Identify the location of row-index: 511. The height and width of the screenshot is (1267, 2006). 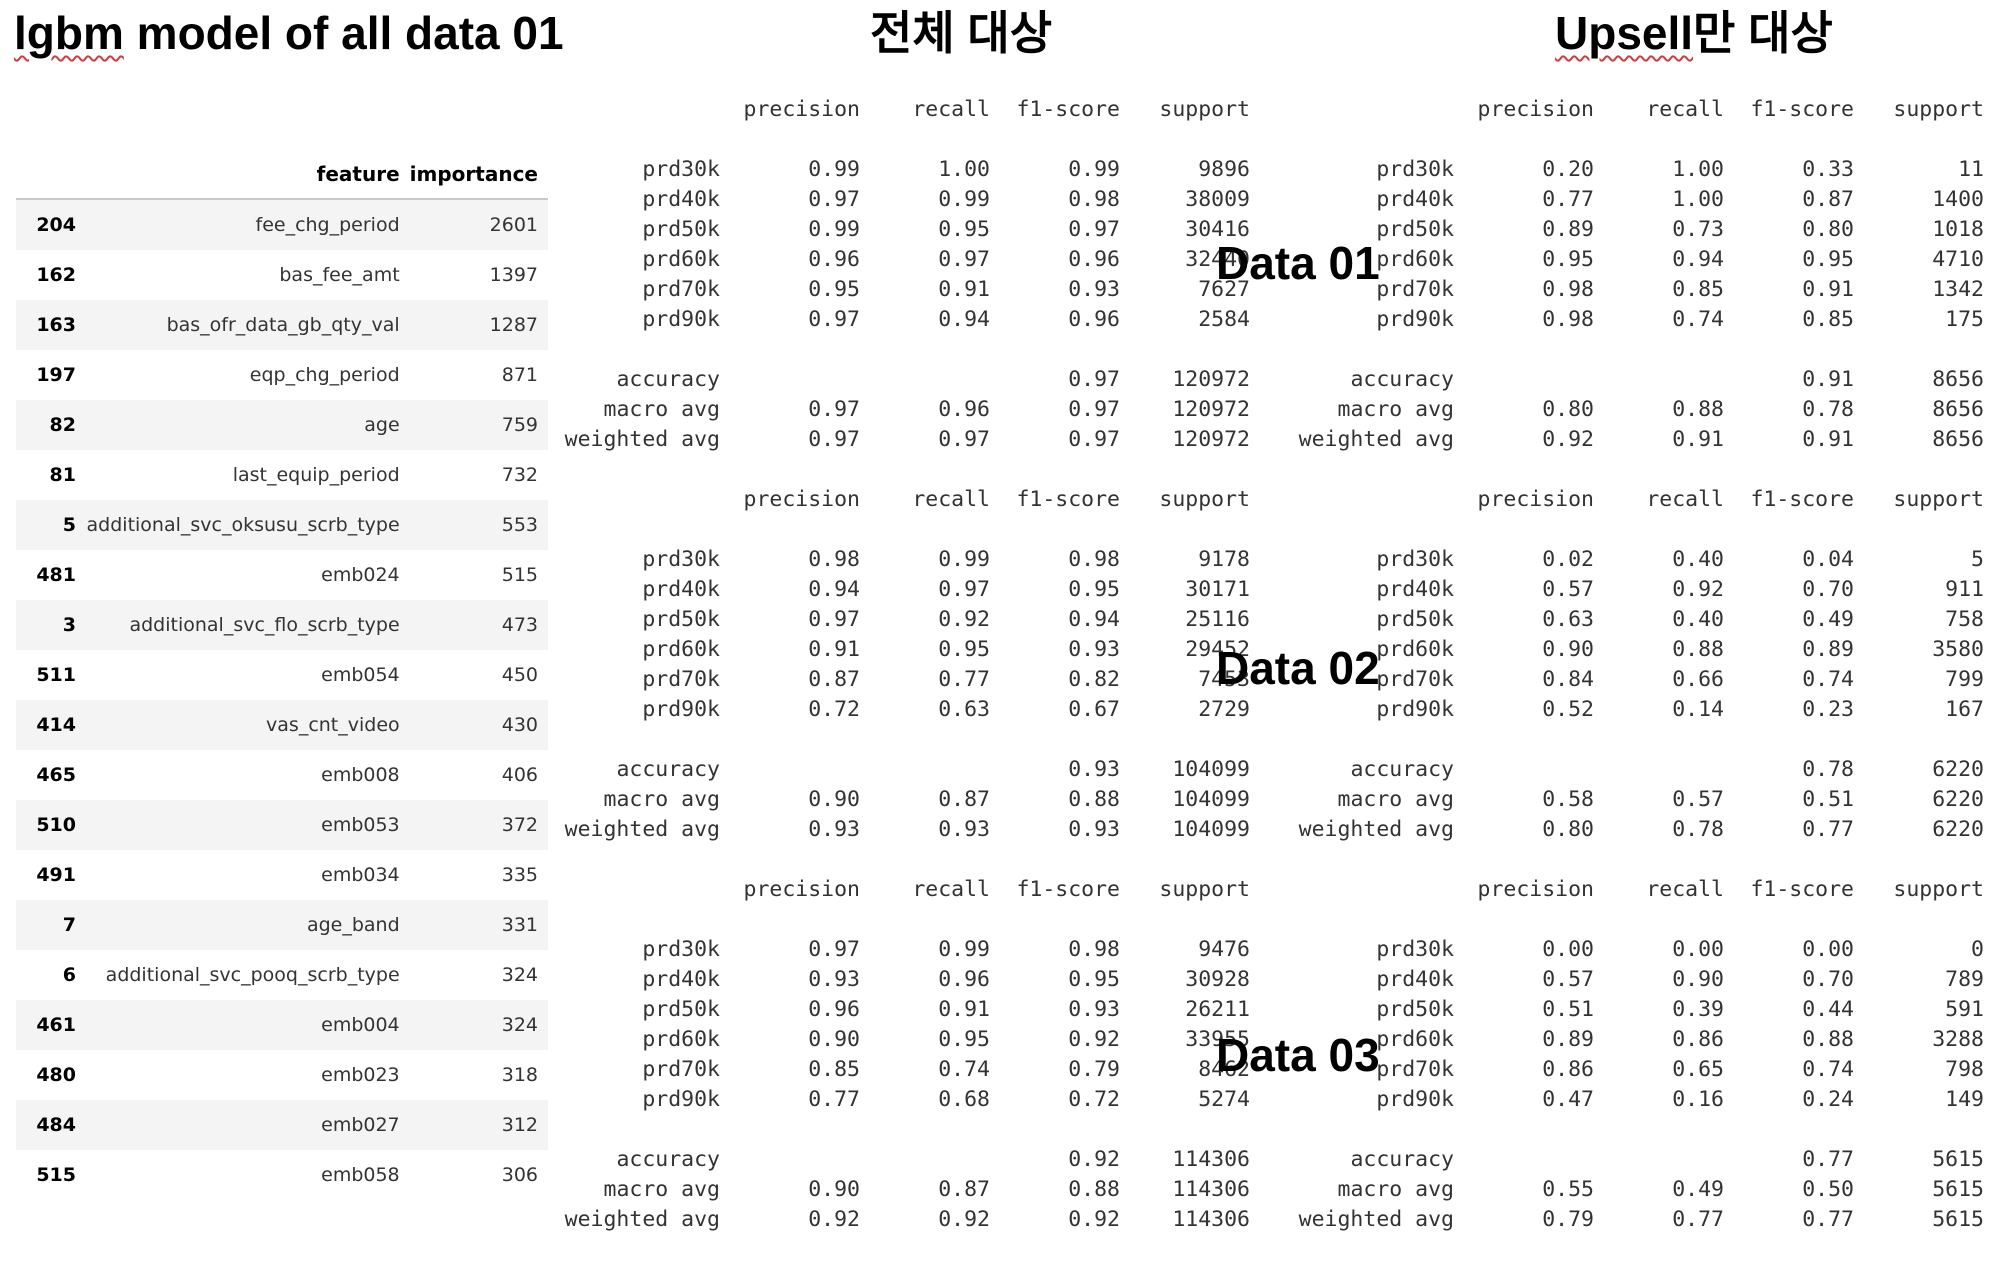
(56, 675).